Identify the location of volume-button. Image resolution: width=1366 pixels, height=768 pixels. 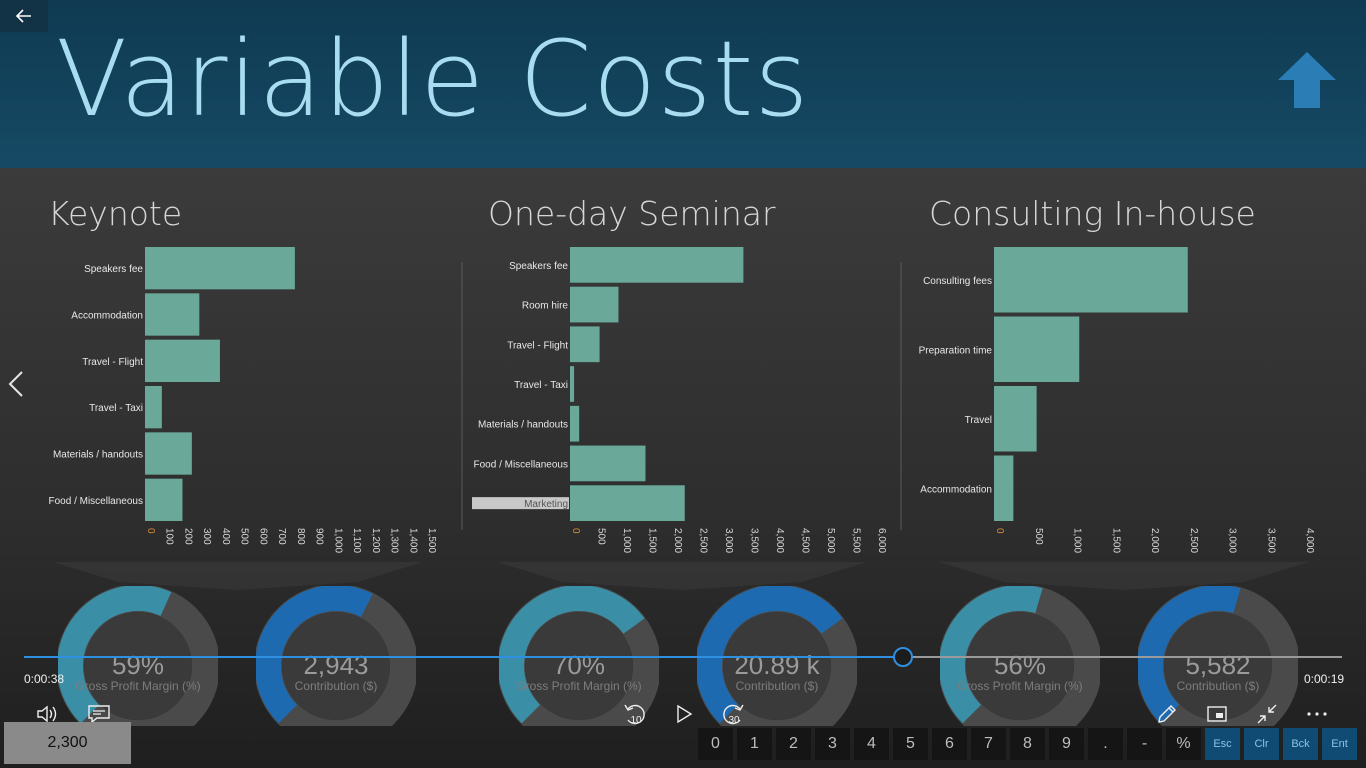
(48, 714).